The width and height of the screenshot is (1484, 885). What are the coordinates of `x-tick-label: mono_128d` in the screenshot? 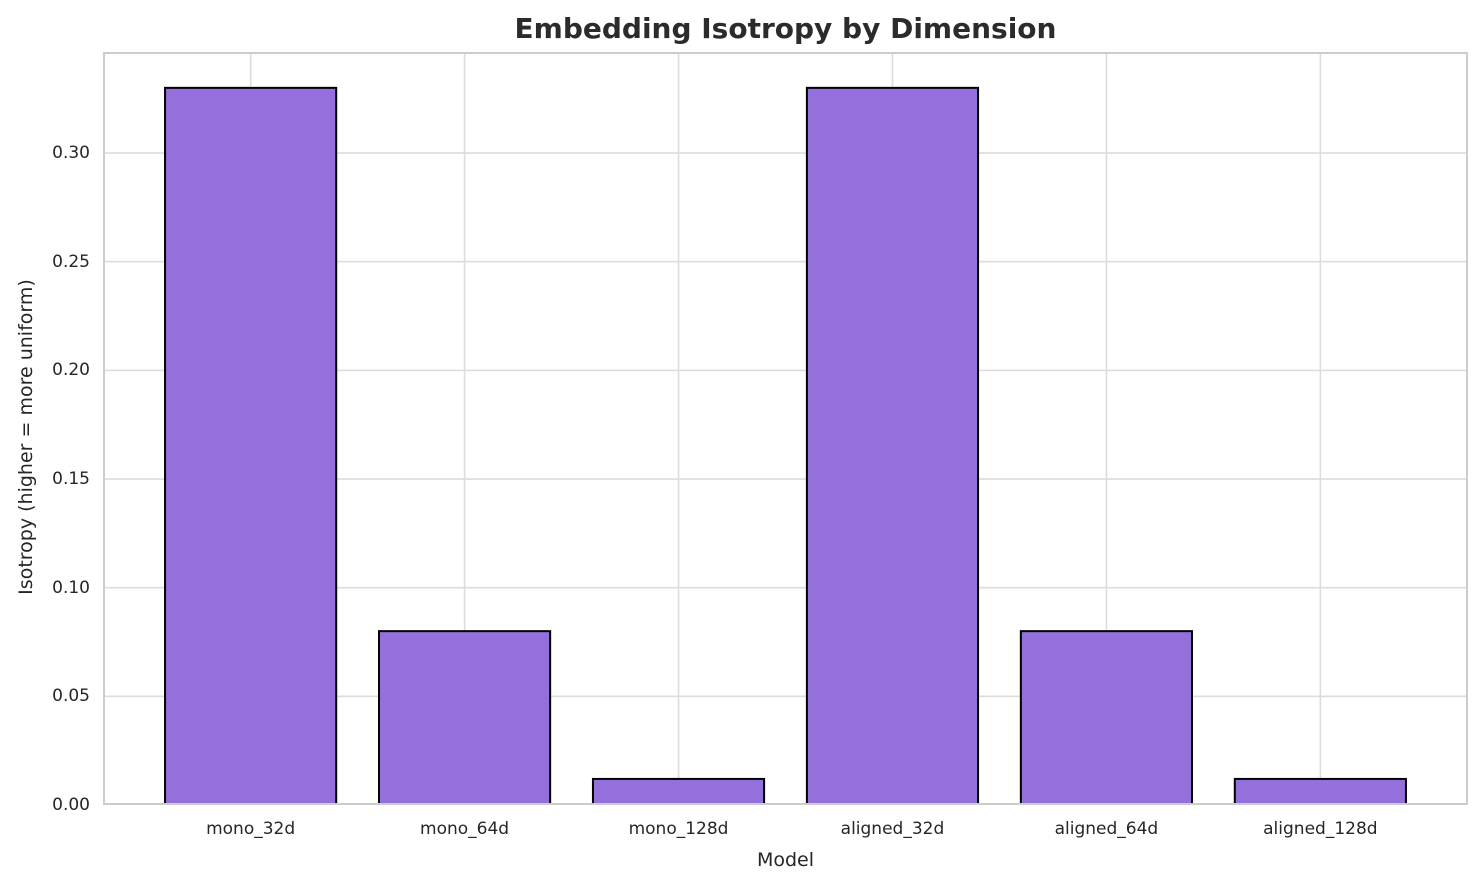 It's located at (678, 829).